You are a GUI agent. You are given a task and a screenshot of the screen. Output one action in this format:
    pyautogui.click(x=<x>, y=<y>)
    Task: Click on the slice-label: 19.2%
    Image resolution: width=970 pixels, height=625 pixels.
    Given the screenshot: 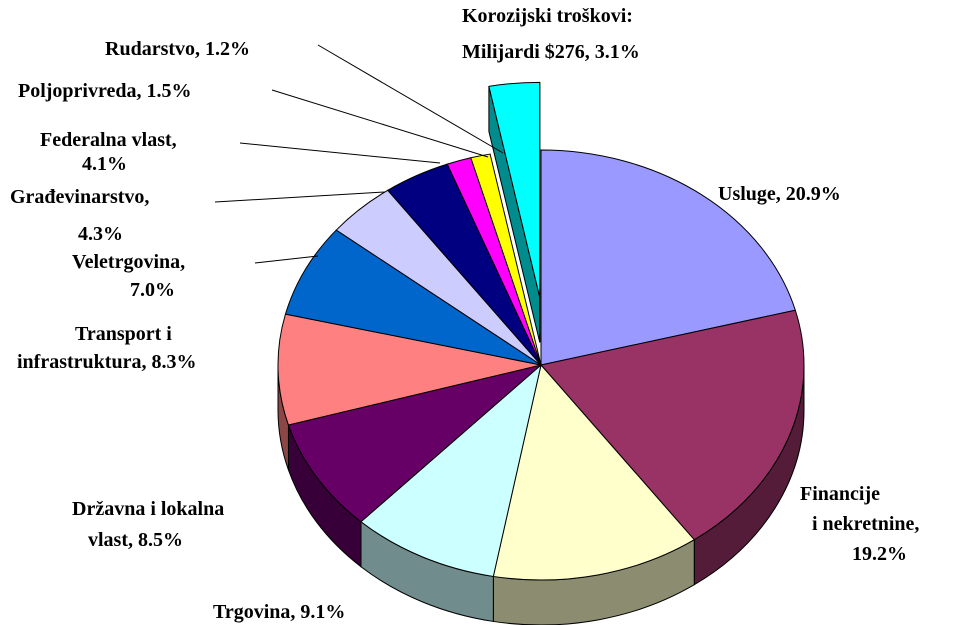 What is the action you would take?
    pyautogui.click(x=879, y=554)
    